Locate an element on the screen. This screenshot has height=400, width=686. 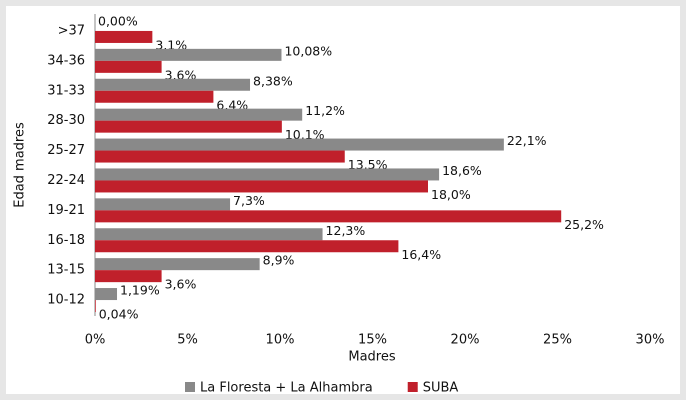
x-tick-label: 15% is located at coordinates (372, 340).